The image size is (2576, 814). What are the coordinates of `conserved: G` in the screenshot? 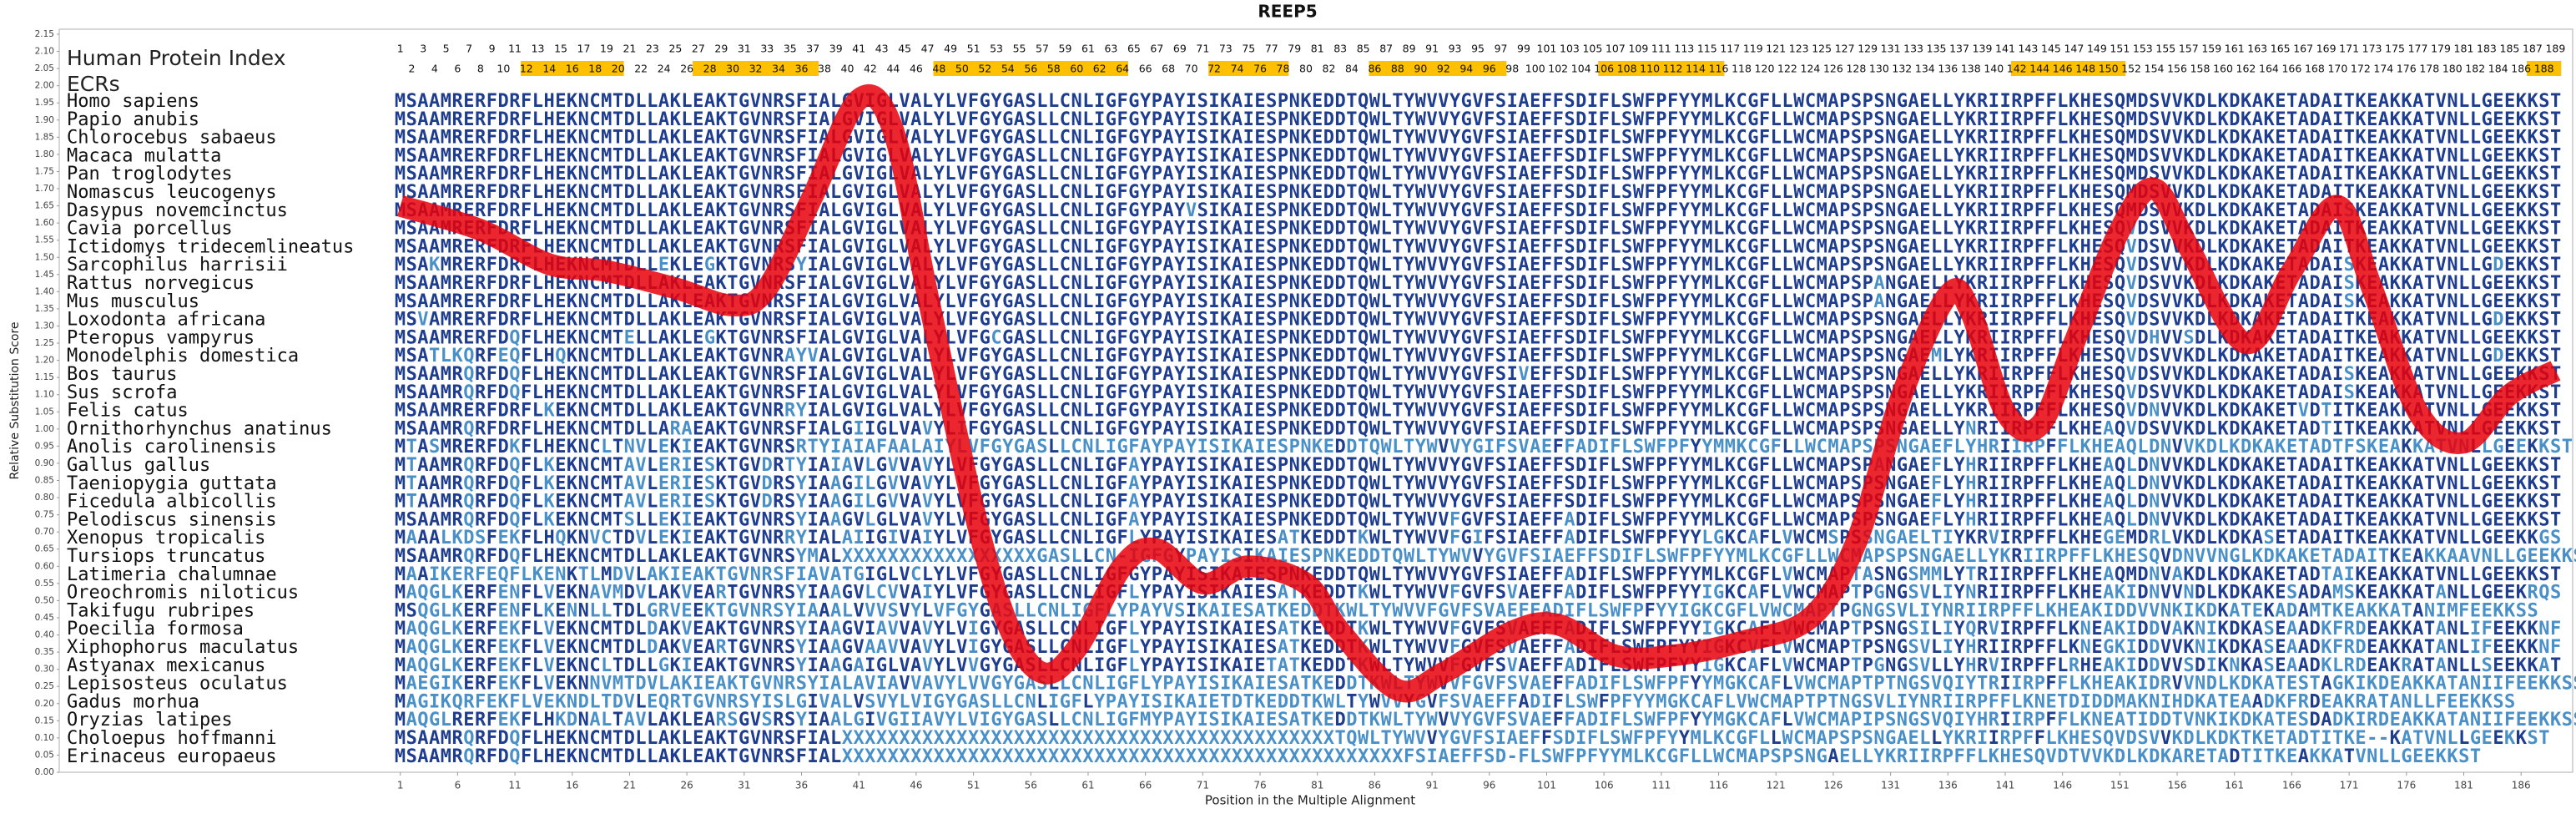 It's located at (881, 465).